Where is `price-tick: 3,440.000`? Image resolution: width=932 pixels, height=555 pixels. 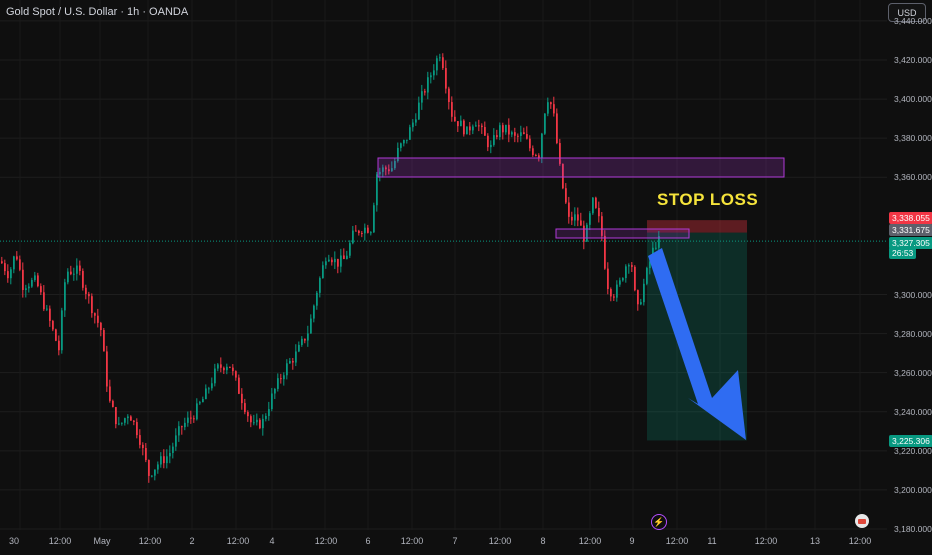 price-tick: 3,440.000 is located at coordinates (913, 20).